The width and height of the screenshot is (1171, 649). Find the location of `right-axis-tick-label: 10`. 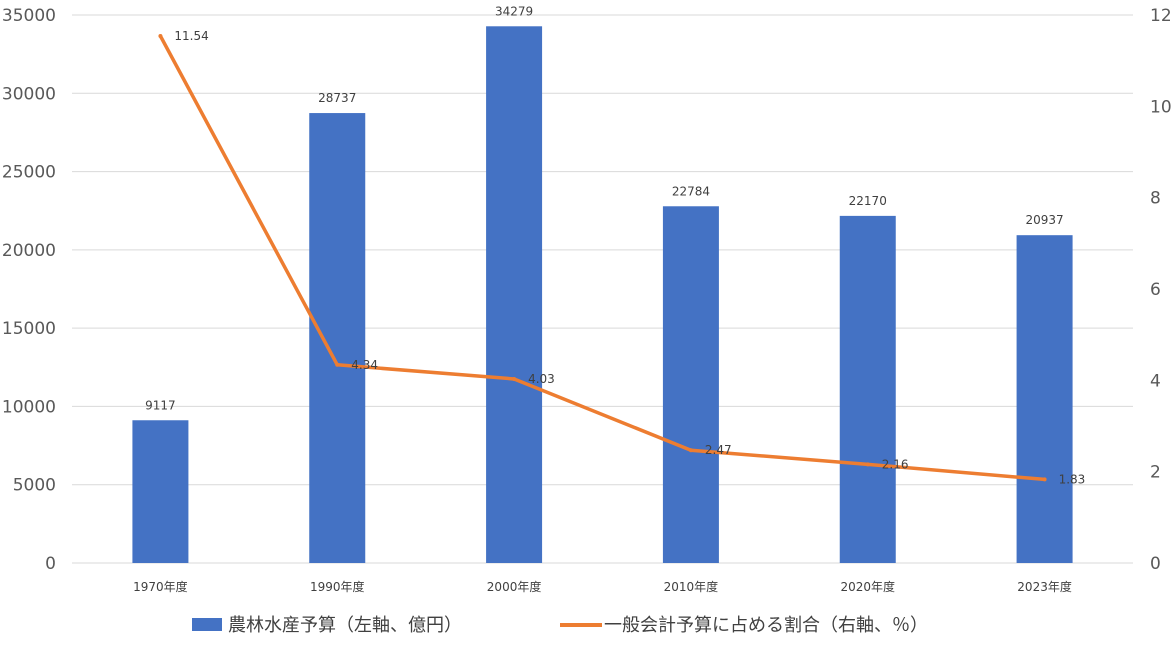

right-axis-tick-label: 10 is located at coordinates (1160, 107).